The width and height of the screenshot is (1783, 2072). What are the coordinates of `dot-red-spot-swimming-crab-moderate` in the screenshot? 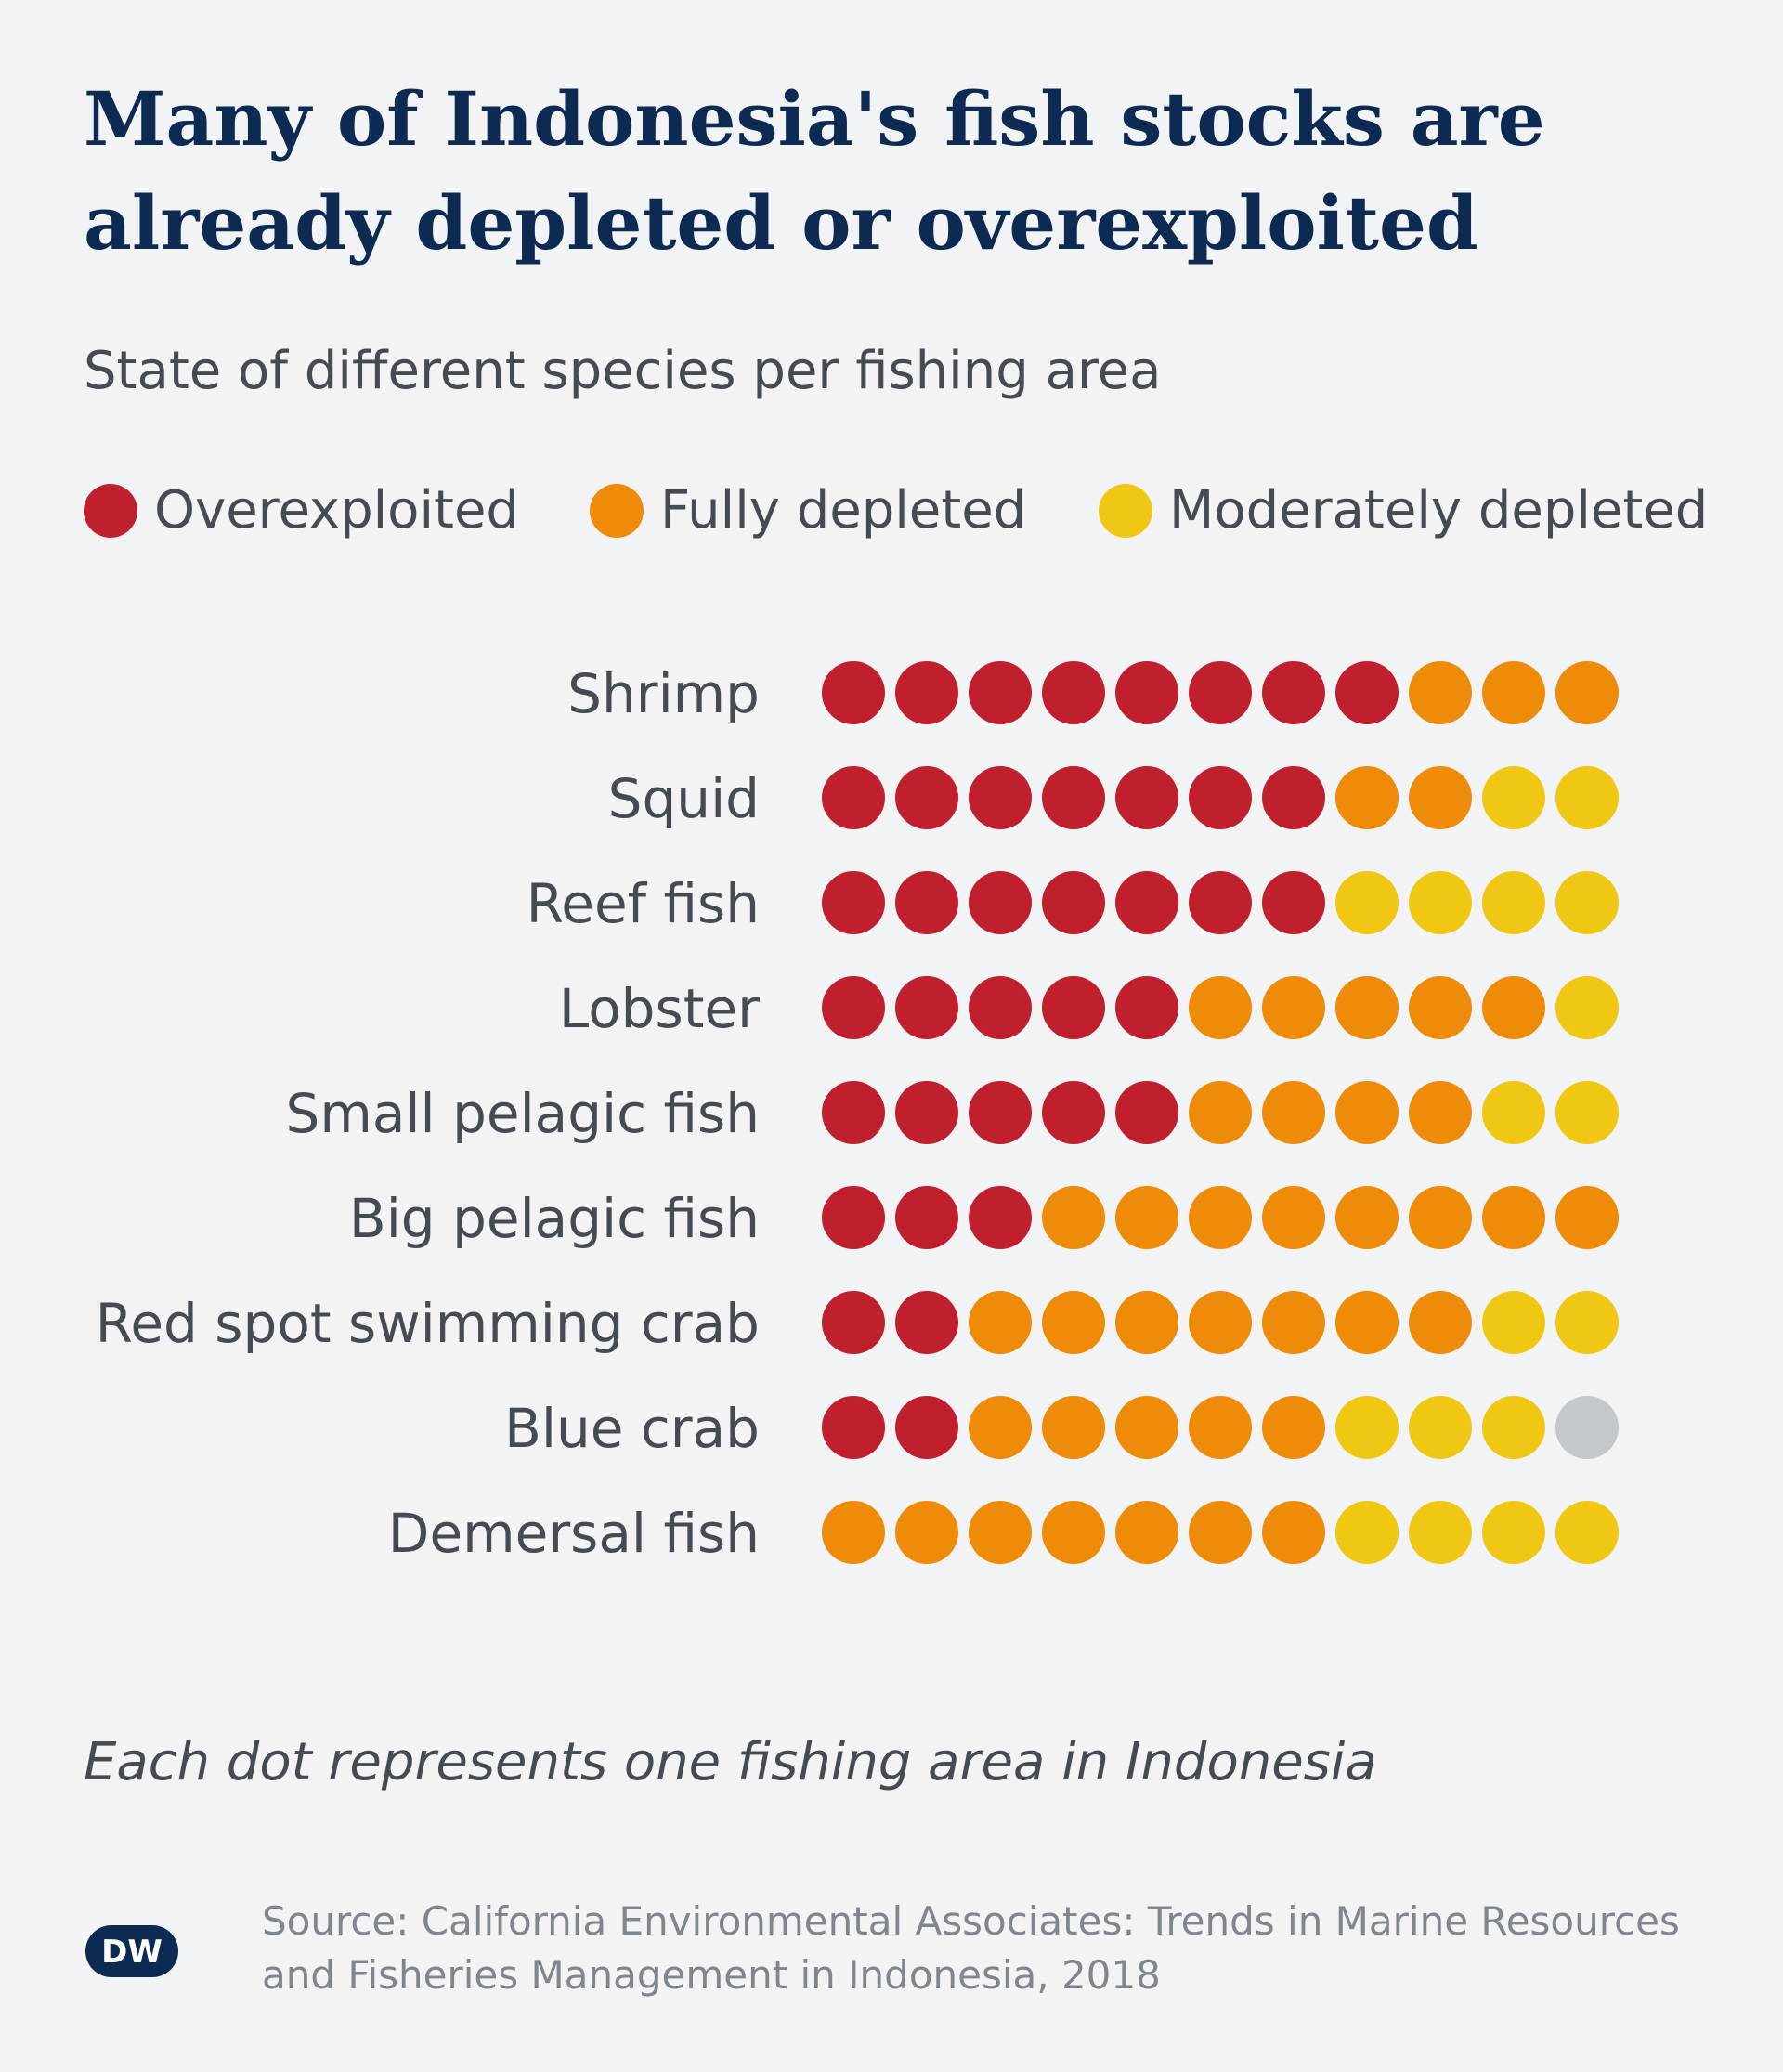 It's located at (1587, 1322).